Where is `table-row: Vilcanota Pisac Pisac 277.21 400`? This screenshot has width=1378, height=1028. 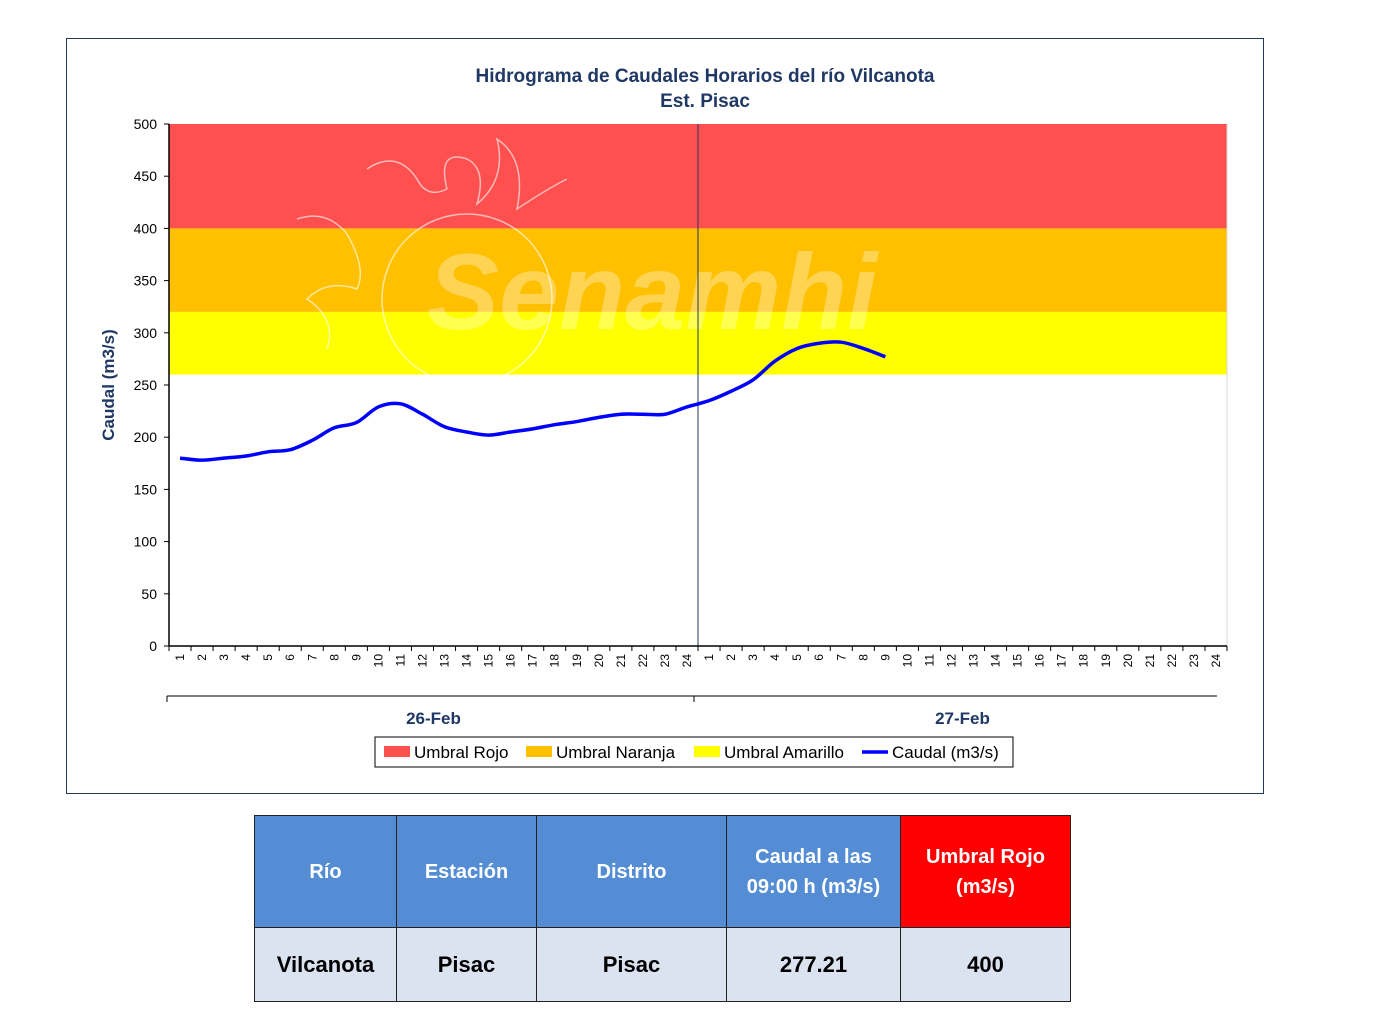
table-row: Vilcanota Pisac Pisac 277.21 400 is located at coordinates (662, 964).